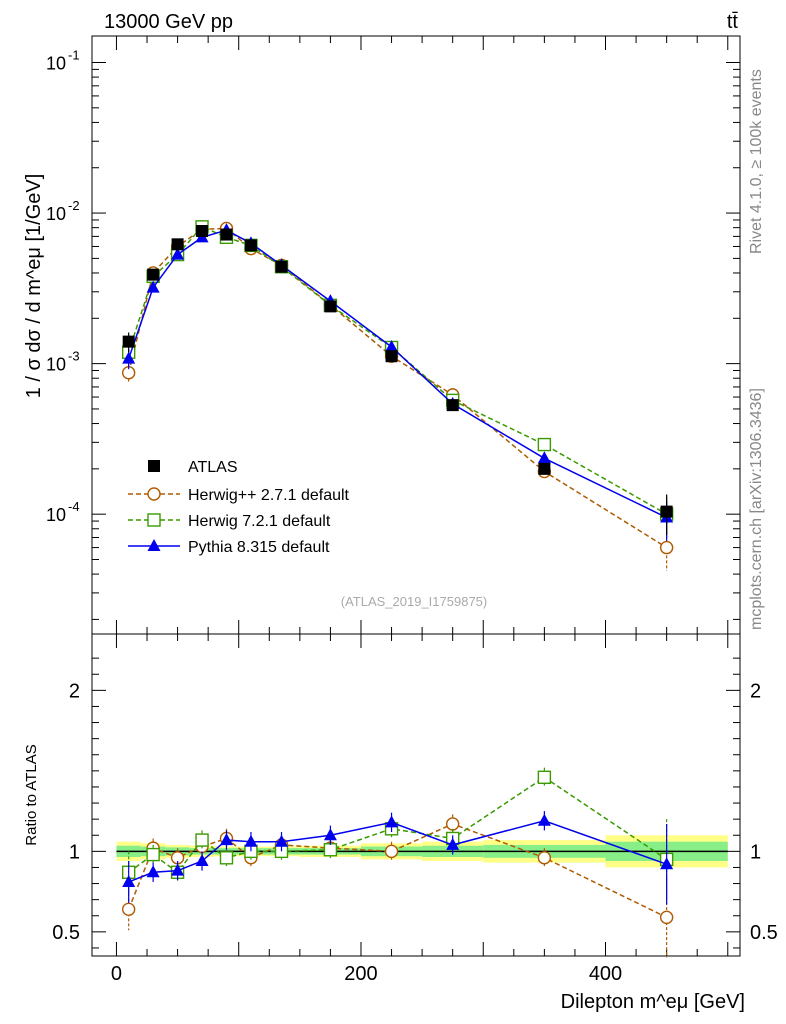 The width and height of the screenshot is (786, 1024). I want to click on ratio-y-tick-label: 0.5, so click(66, 933).